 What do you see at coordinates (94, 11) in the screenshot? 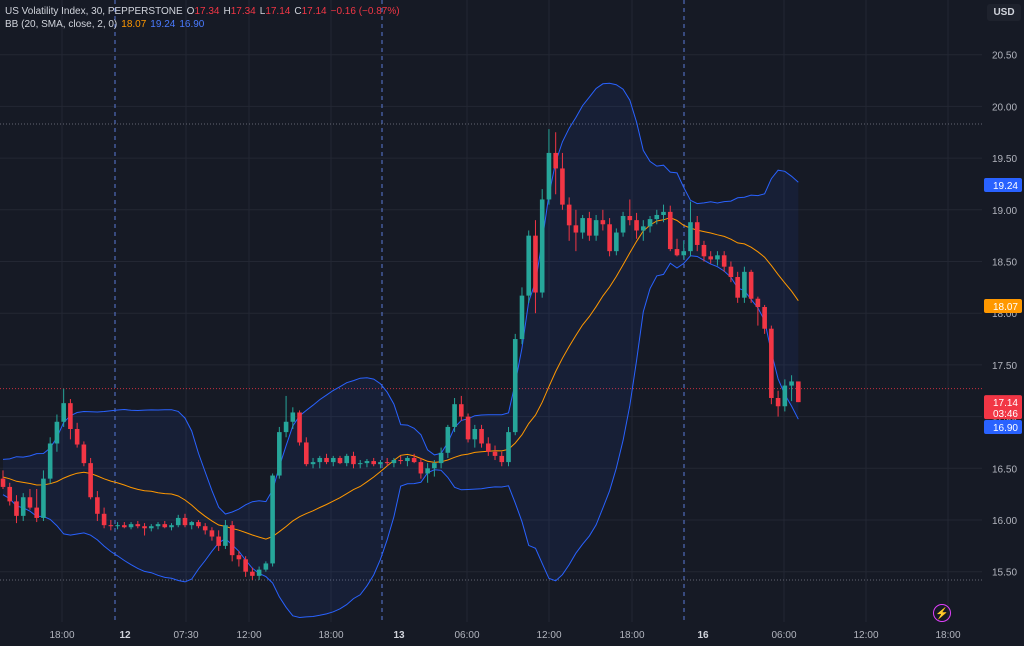
I see `symbol-title: US Volatility Index, 30, PEPPERSTONE` at bounding box center [94, 11].